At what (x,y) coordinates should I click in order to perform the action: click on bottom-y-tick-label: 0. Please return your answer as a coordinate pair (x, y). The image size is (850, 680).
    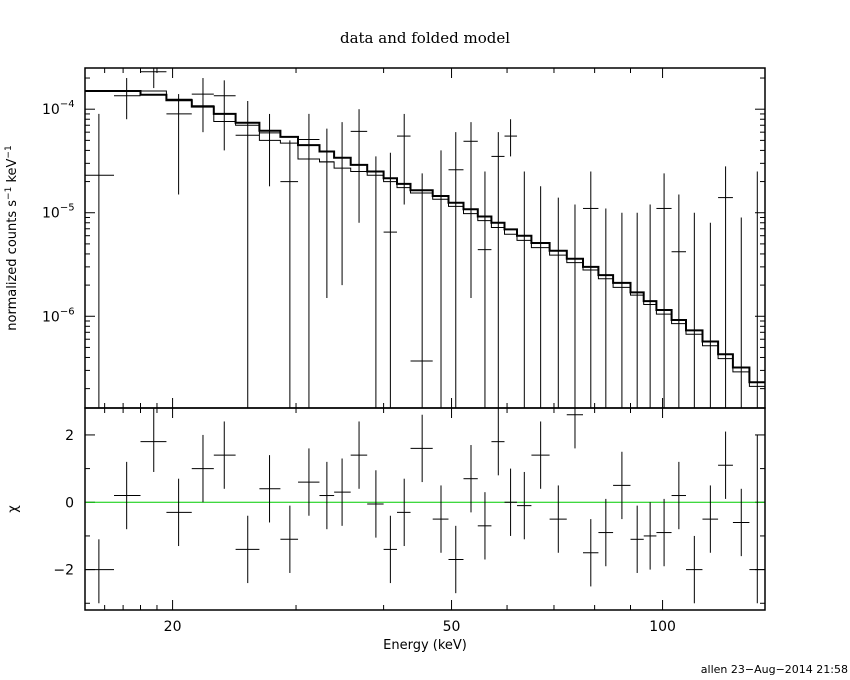
    Looking at the image, I should click on (69, 503).